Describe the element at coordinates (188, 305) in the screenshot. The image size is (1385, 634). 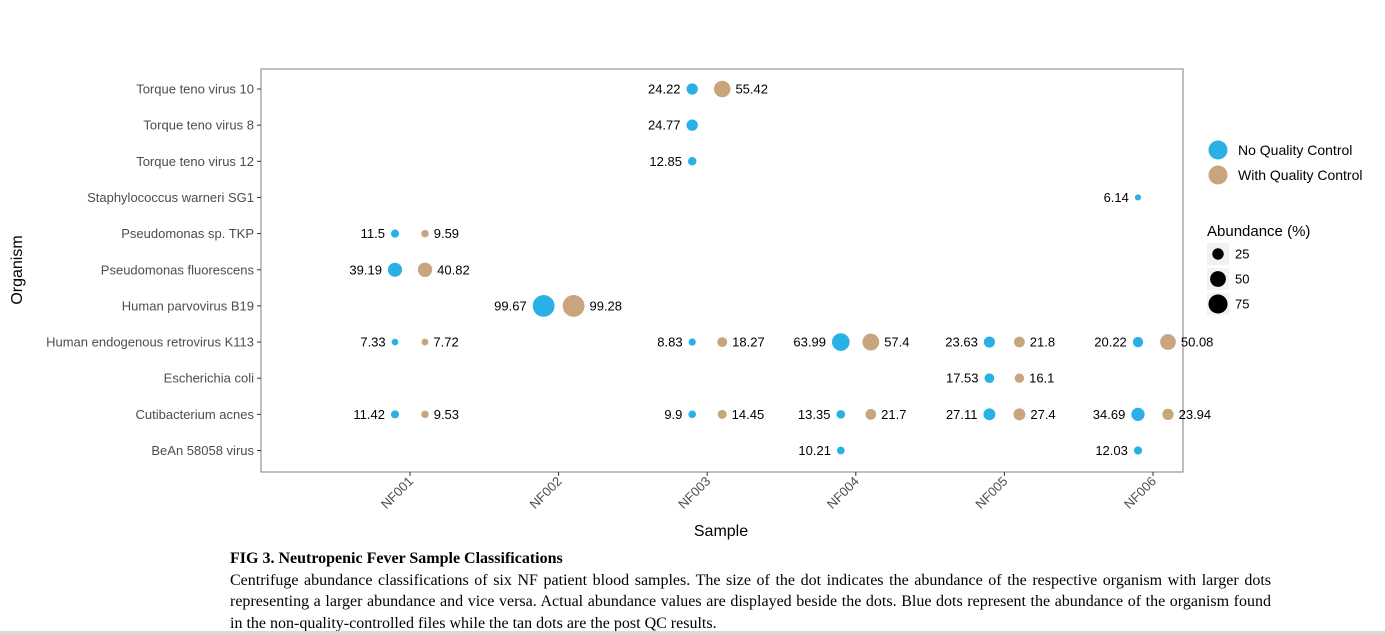
I see `y-tick-label-human-parvovirus-b19: Human parvovirus B19` at that location.